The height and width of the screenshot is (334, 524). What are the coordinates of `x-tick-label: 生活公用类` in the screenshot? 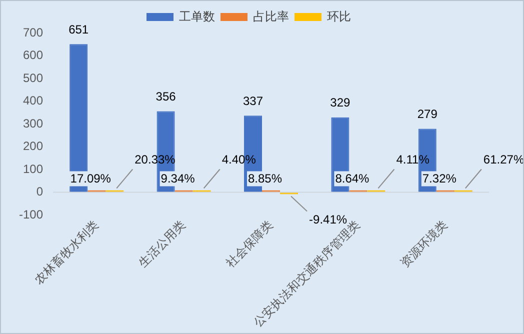 It's located at (162, 244).